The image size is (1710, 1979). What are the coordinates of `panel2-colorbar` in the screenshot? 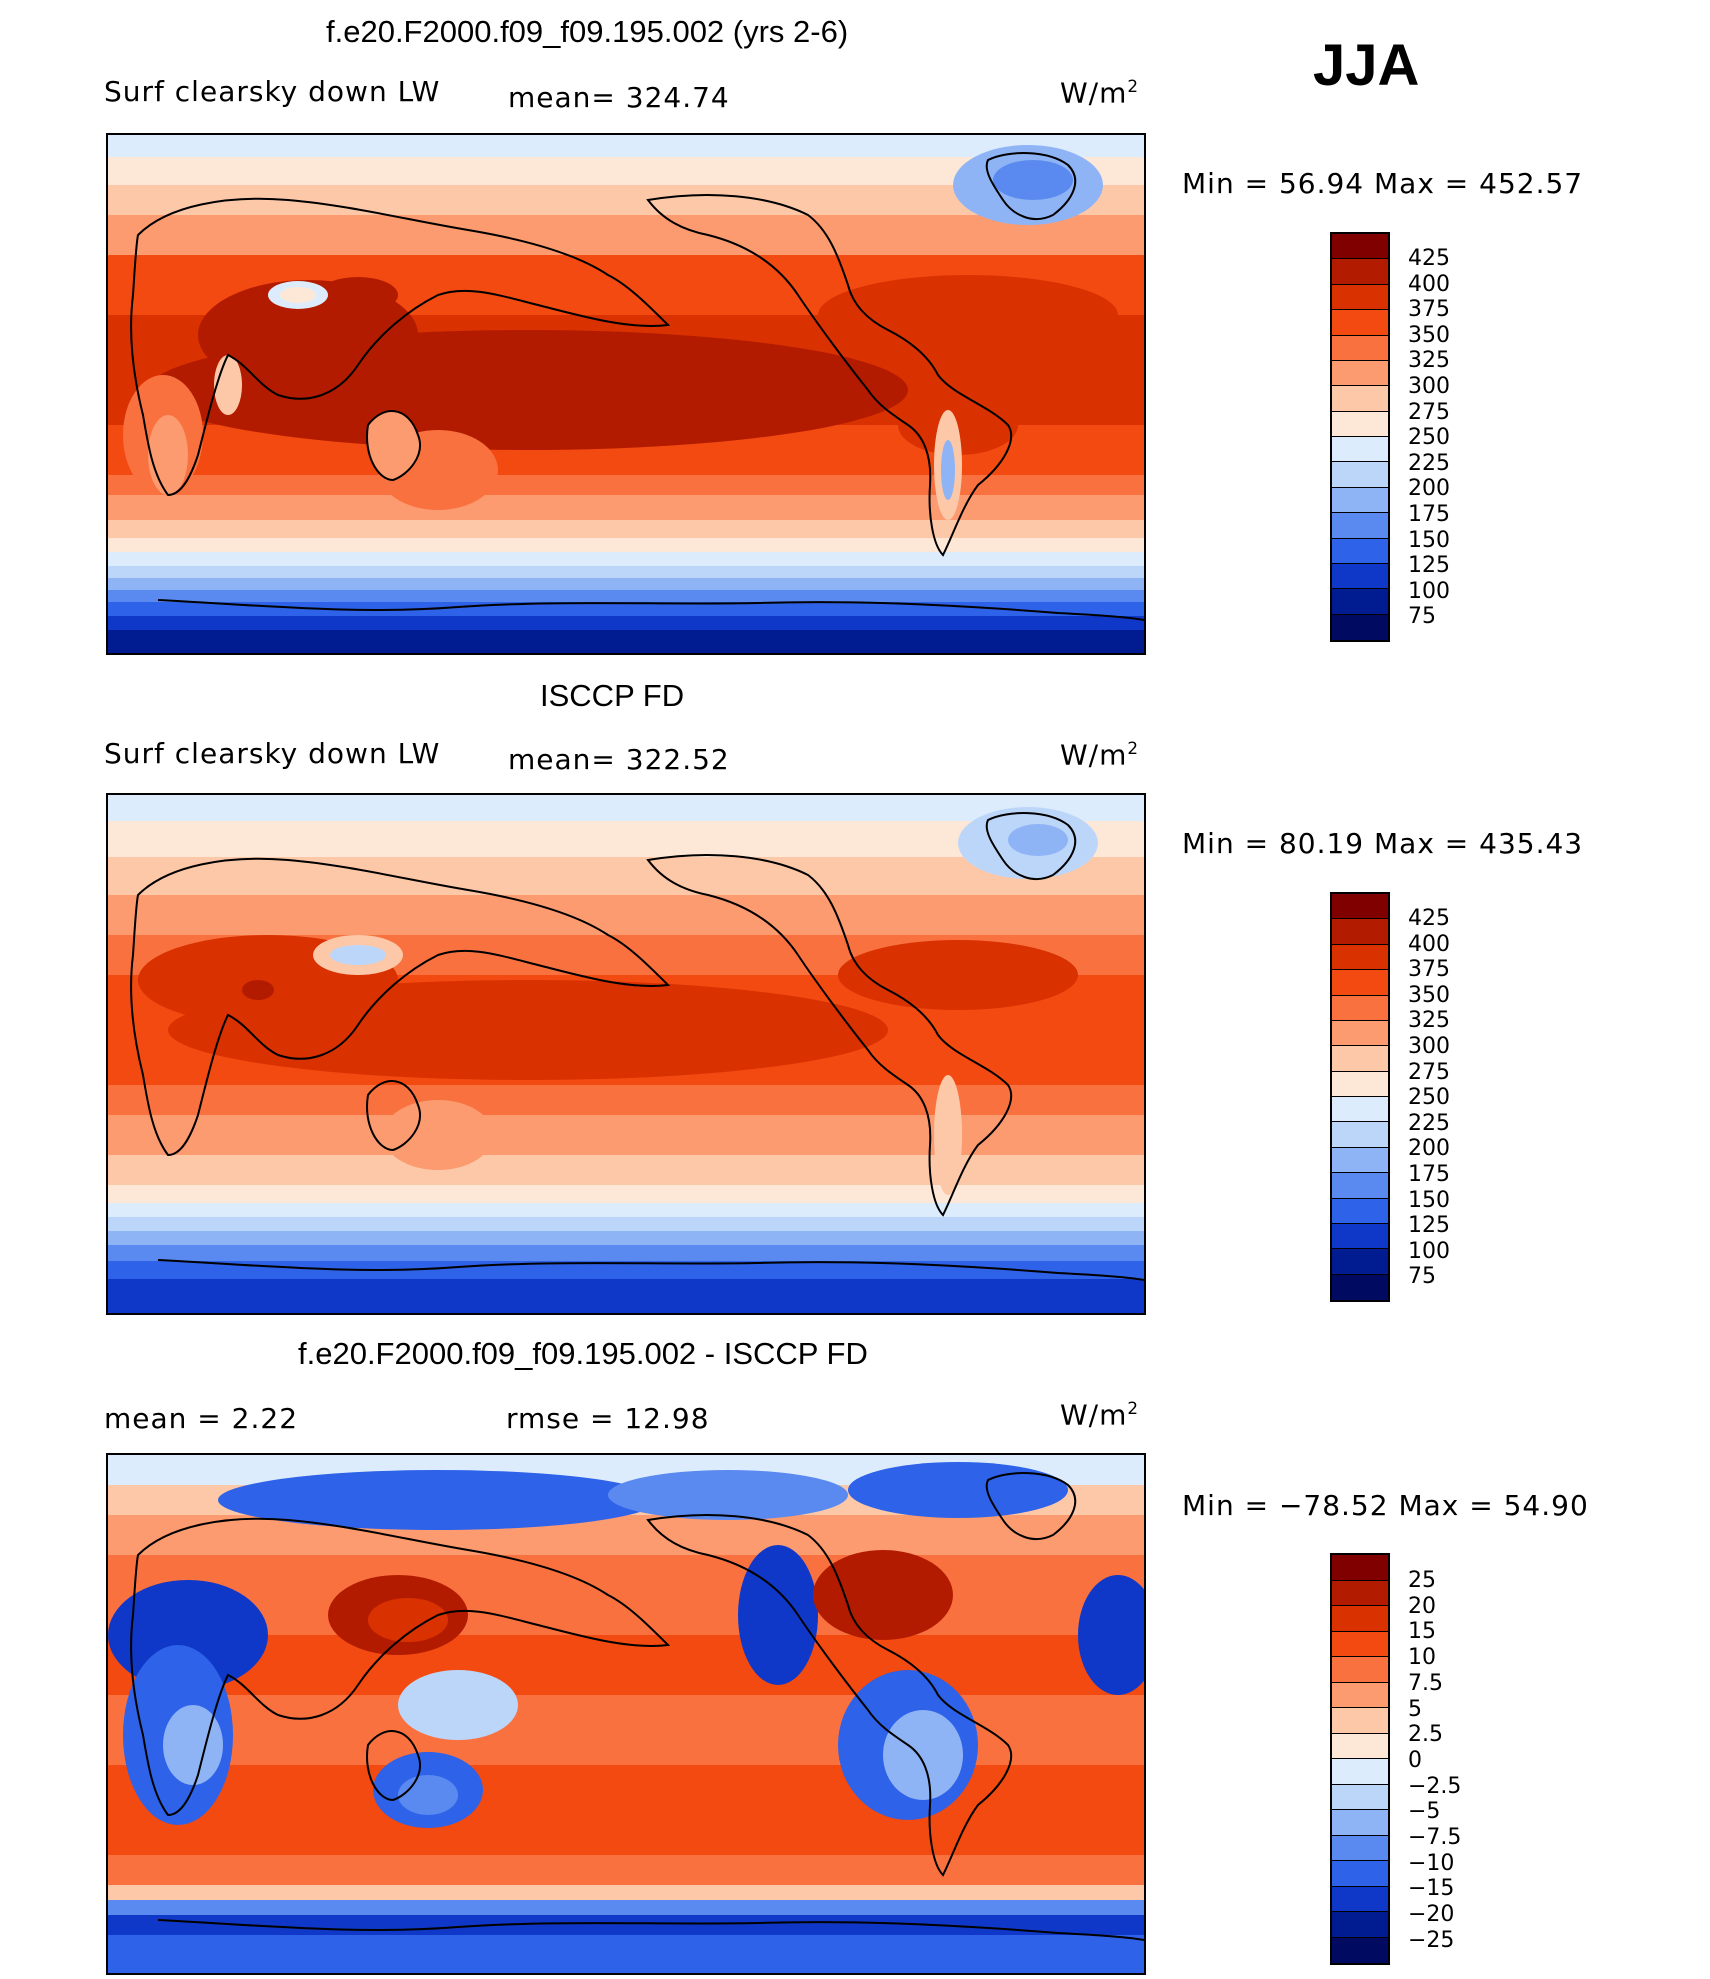 It's located at (1360, 1097).